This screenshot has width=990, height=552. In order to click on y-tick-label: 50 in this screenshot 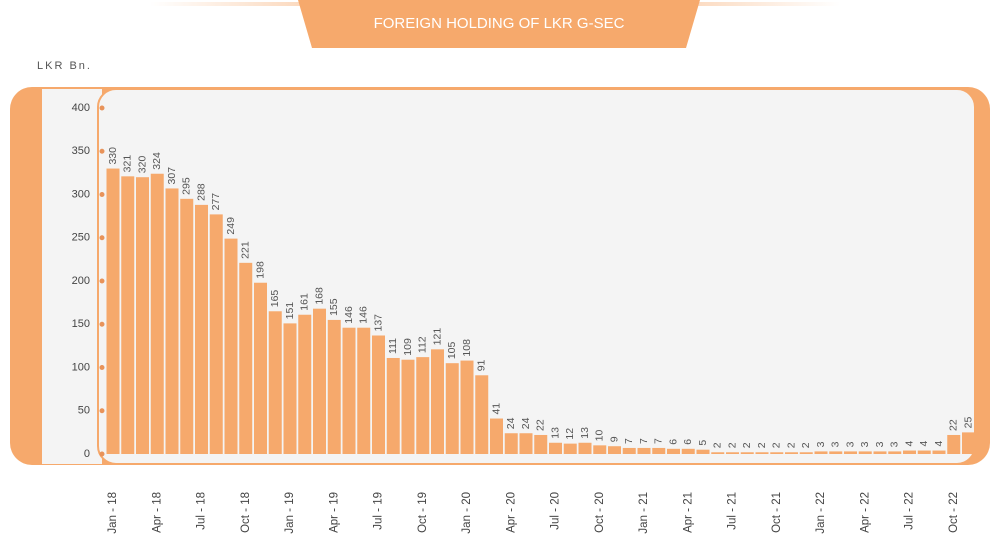, I will do `click(84, 411)`.